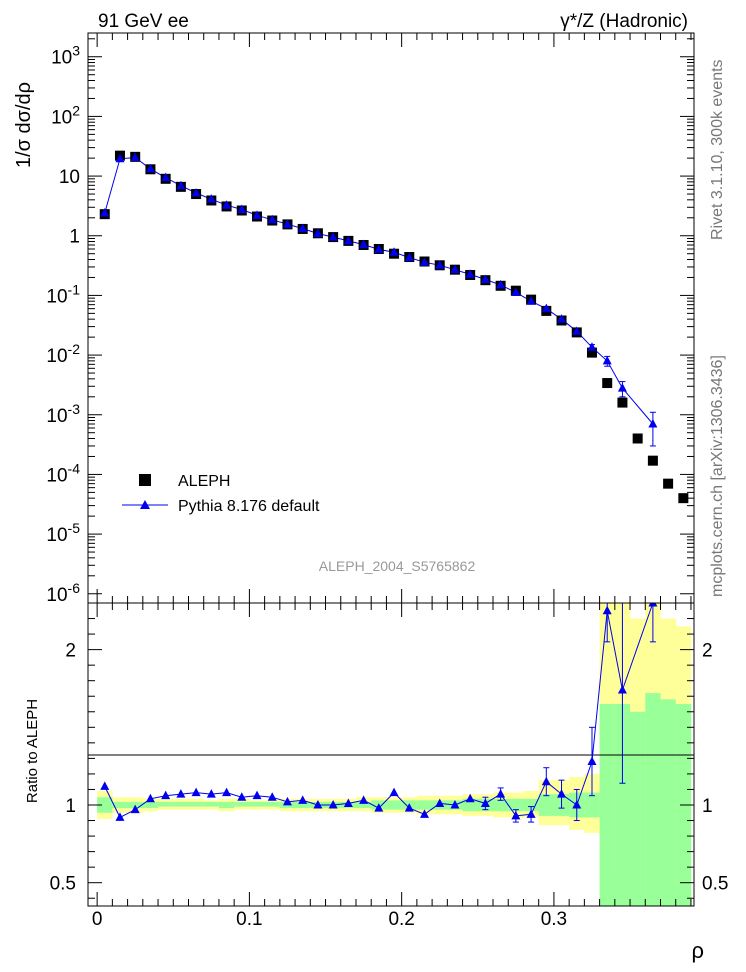  What do you see at coordinates (717, 476) in the screenshot?
I see `side-label-source: mcplots.cern.ch [arXiv:1306.3436]` at bounding box center [717, 476].